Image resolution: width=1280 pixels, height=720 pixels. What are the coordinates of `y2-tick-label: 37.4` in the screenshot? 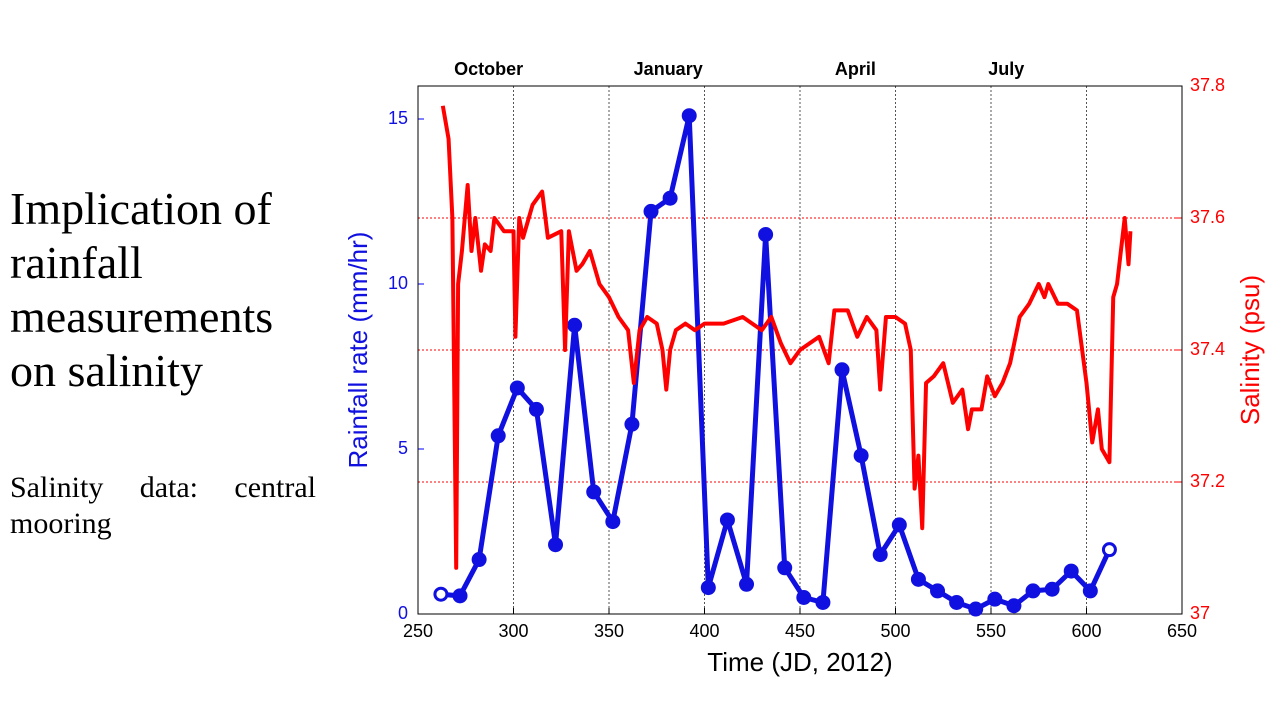 It's located at (1207, 349).